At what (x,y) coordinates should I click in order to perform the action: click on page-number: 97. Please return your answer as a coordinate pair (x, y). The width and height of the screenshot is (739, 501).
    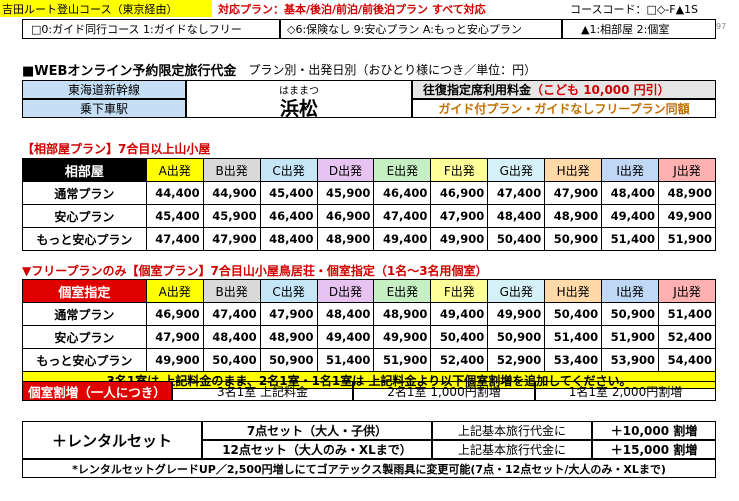
    Looking at the image, I should click on (721, 26).